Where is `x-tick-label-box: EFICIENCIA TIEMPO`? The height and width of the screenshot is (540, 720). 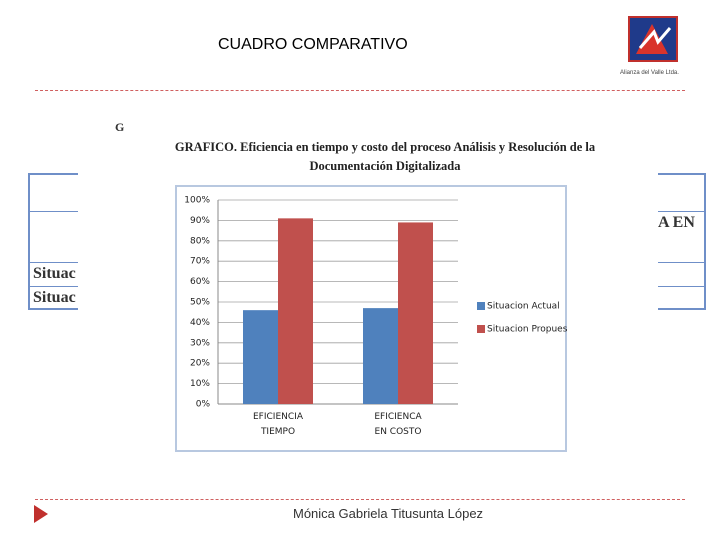 x-tick-label-box: EFICIENCIA TIEMPO is located at coordinates (278, 424).